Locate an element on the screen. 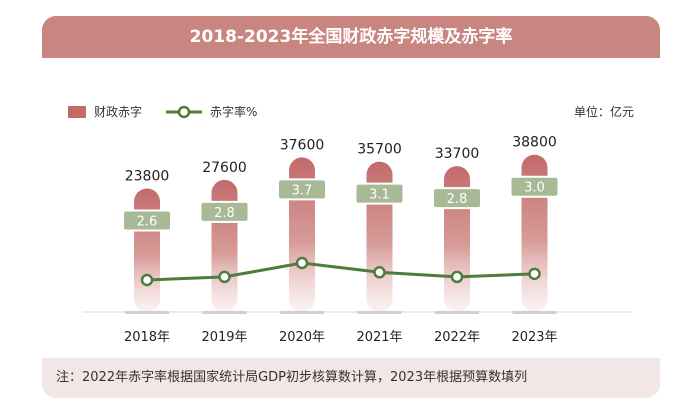 This screenshot has height=420, width=700. bar-value-label: 33700 is located at coordinates (457, 154).